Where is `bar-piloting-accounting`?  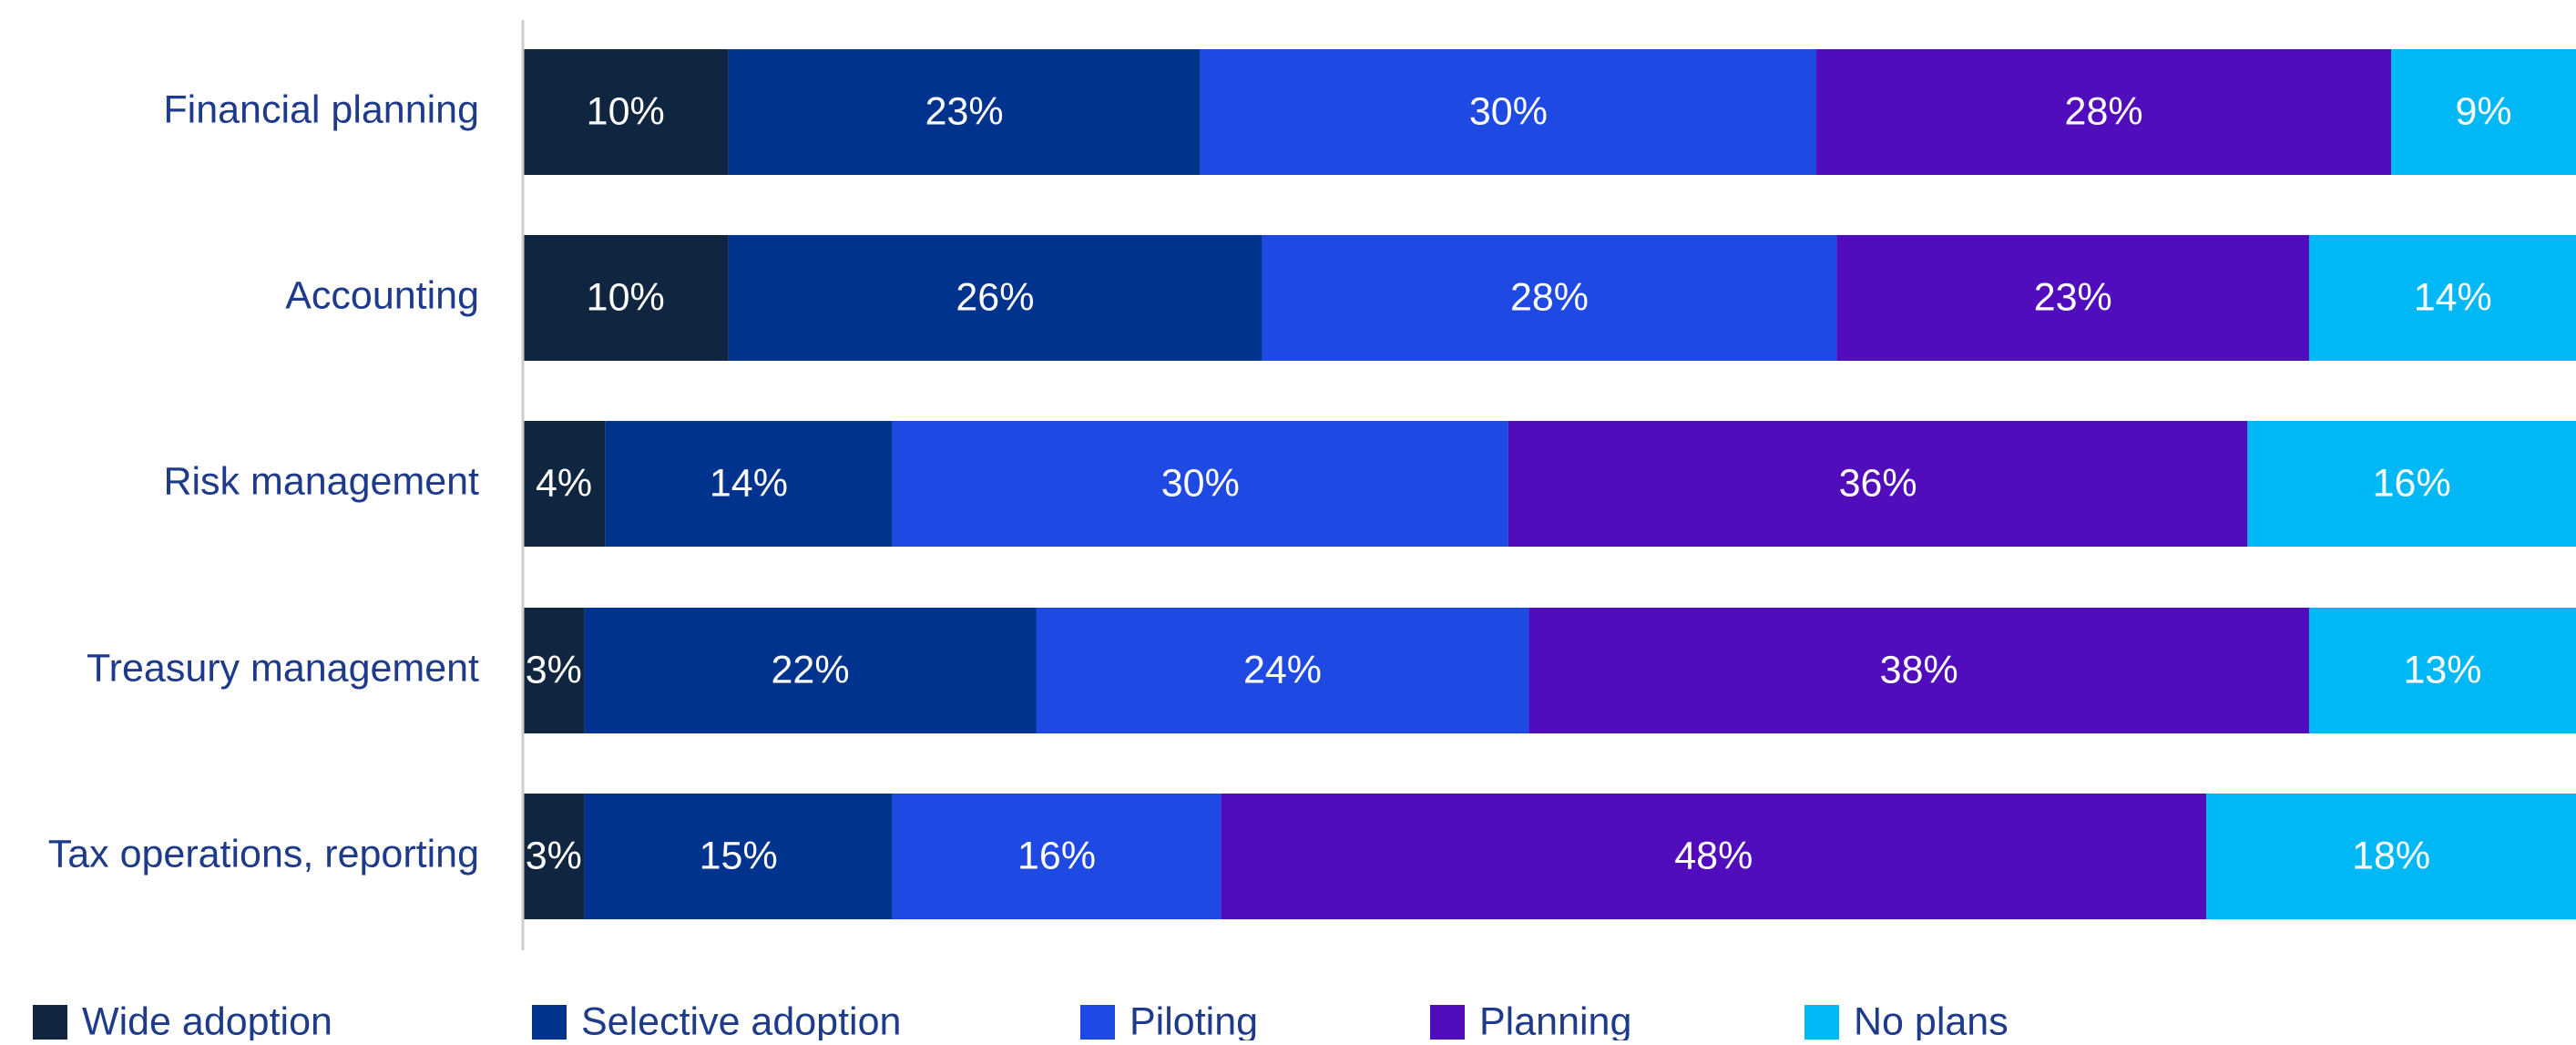 bar-piloting-accounting is located at coordinates (1549, 298).